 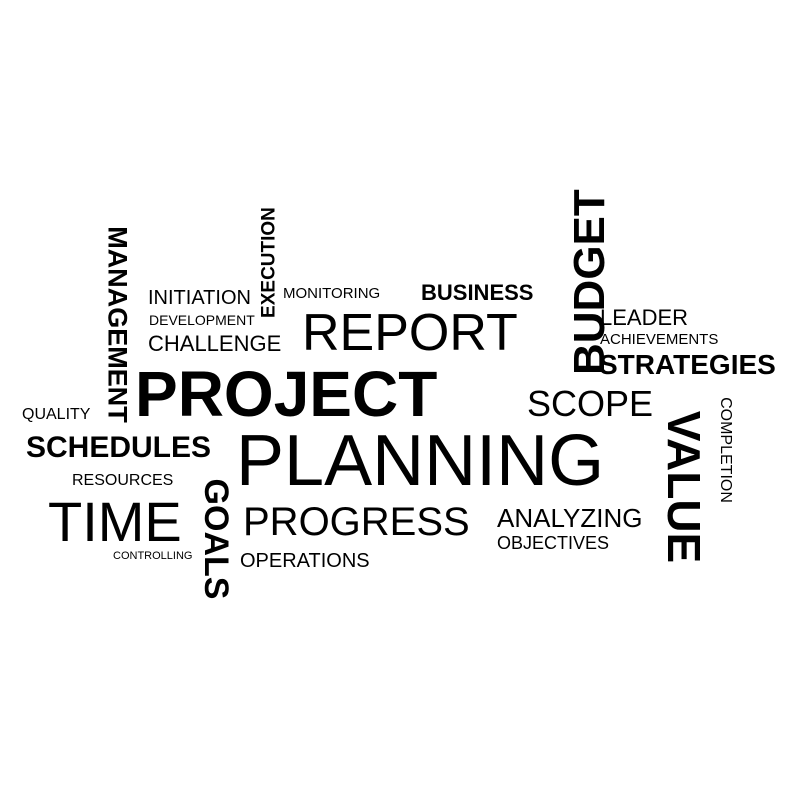 I want to click on word-operations: OPERATIONS, so click(x=305, y=561).